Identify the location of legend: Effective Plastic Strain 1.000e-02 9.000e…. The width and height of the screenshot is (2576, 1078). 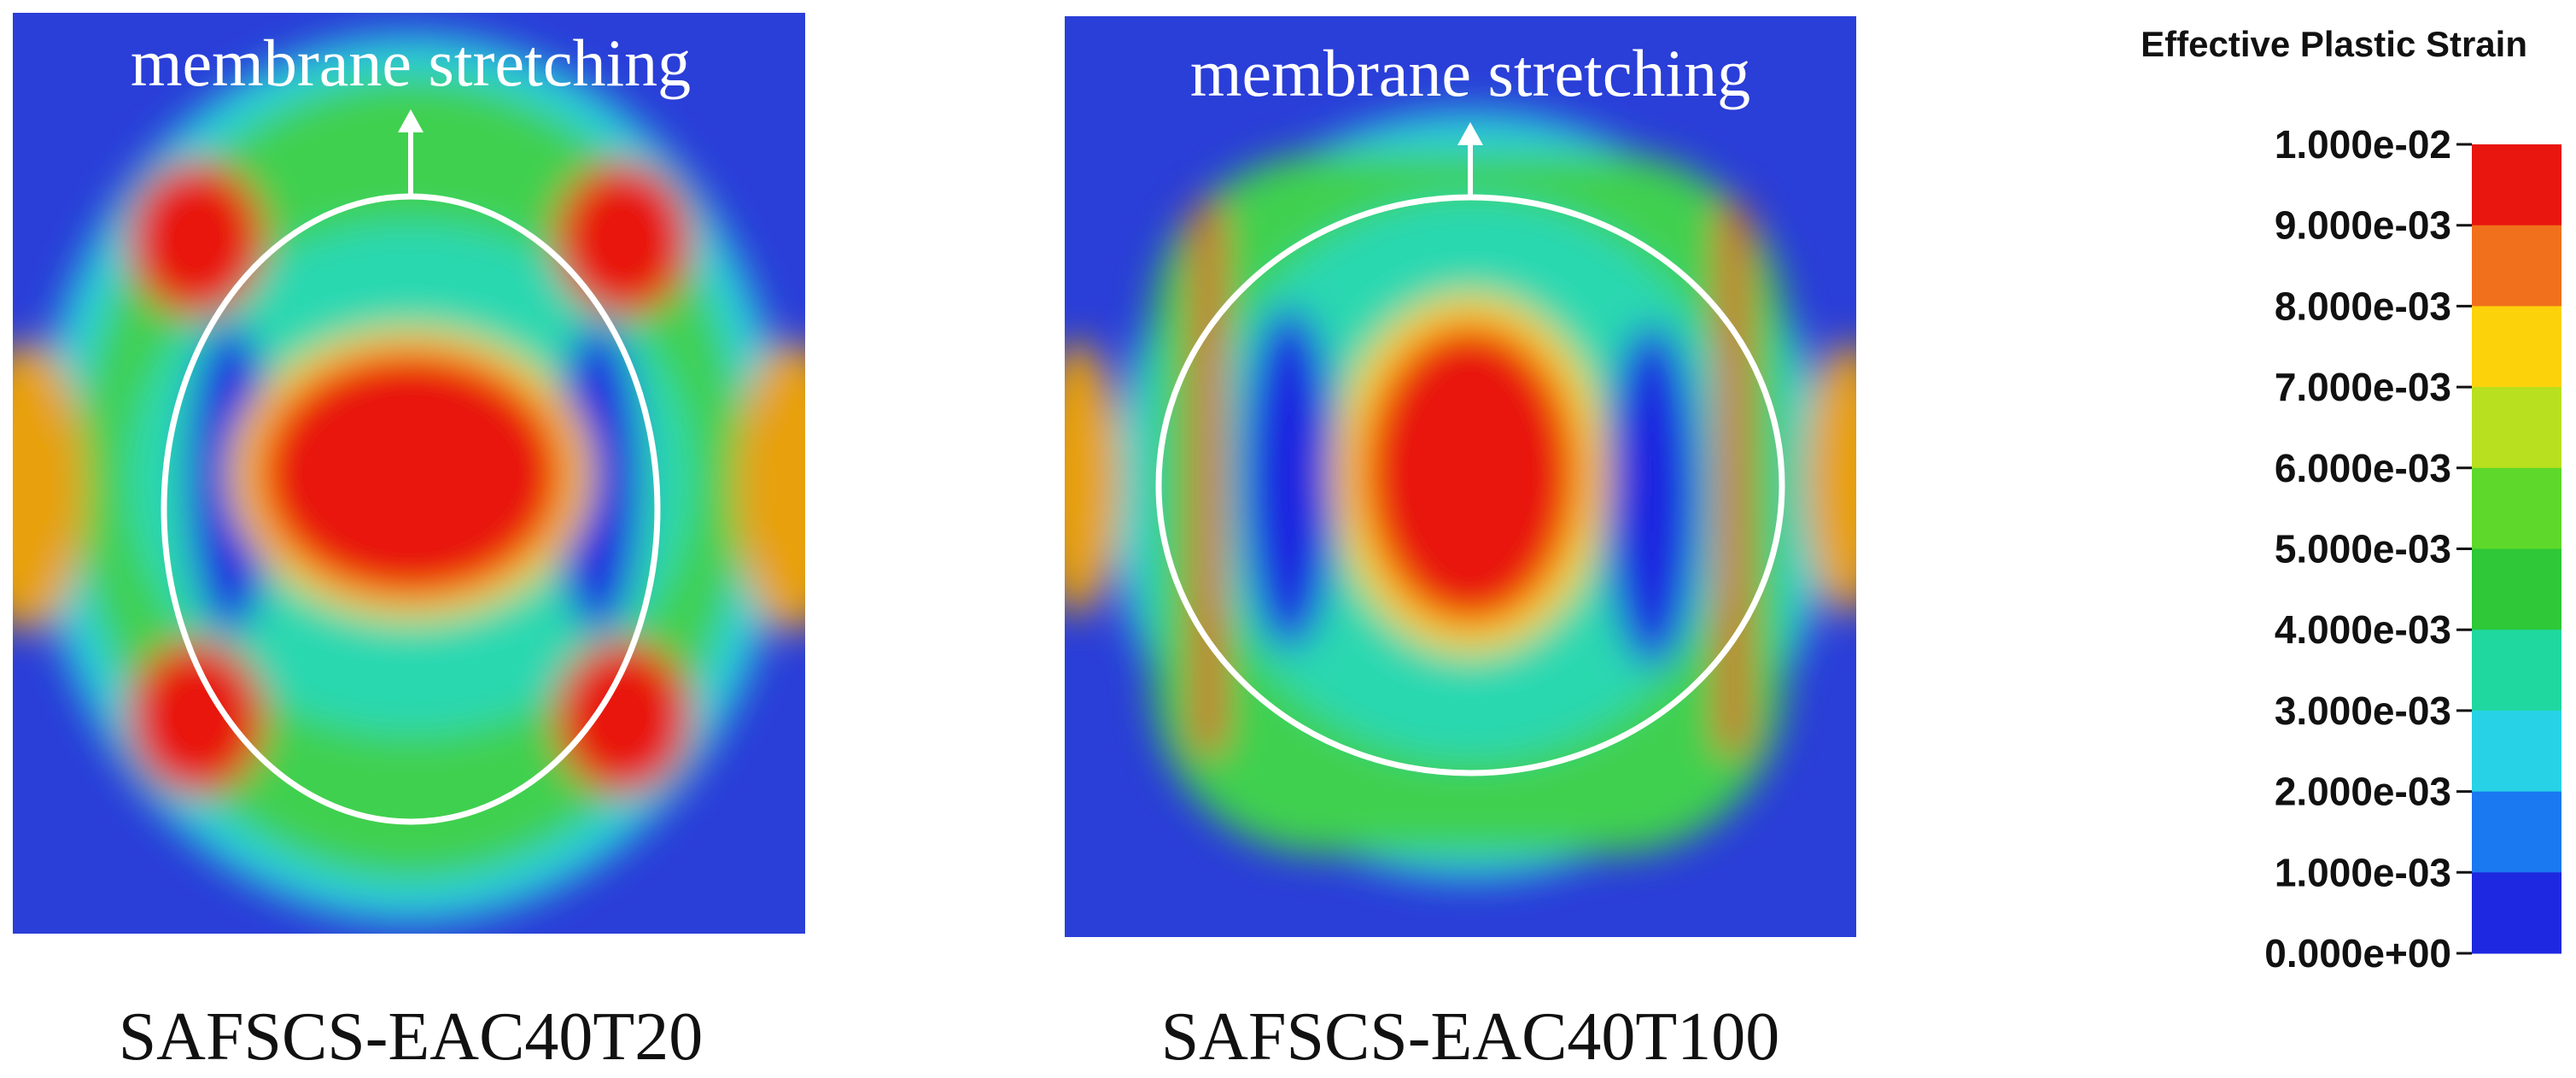
(2351, 500).